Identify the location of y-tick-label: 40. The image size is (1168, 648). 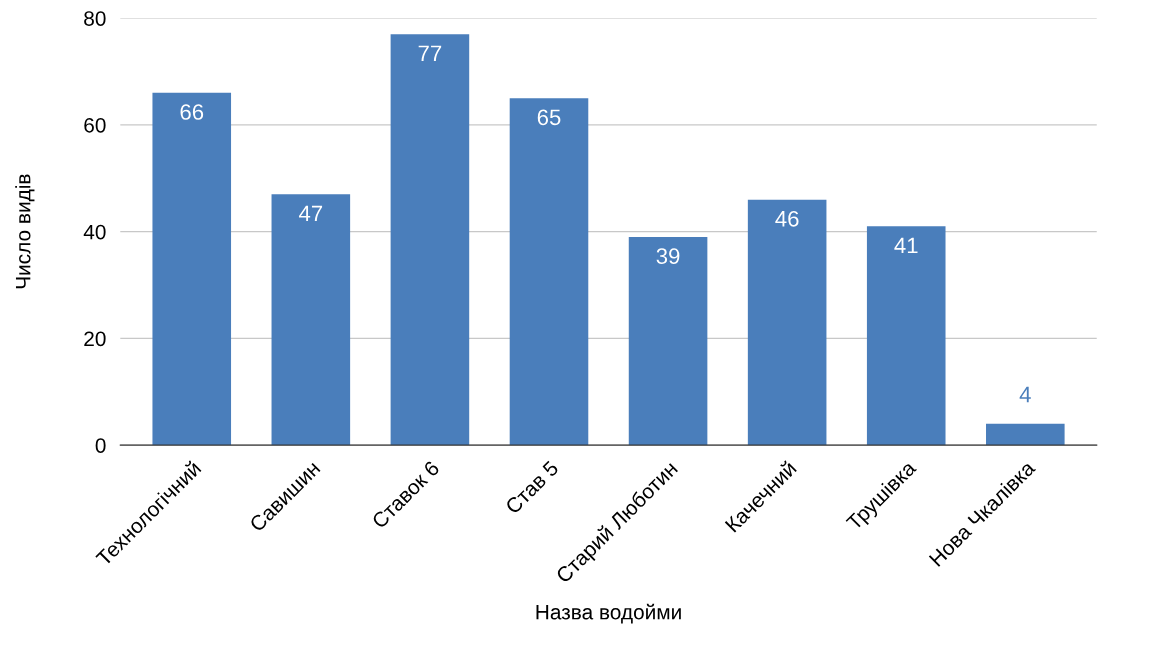
(94, 232).